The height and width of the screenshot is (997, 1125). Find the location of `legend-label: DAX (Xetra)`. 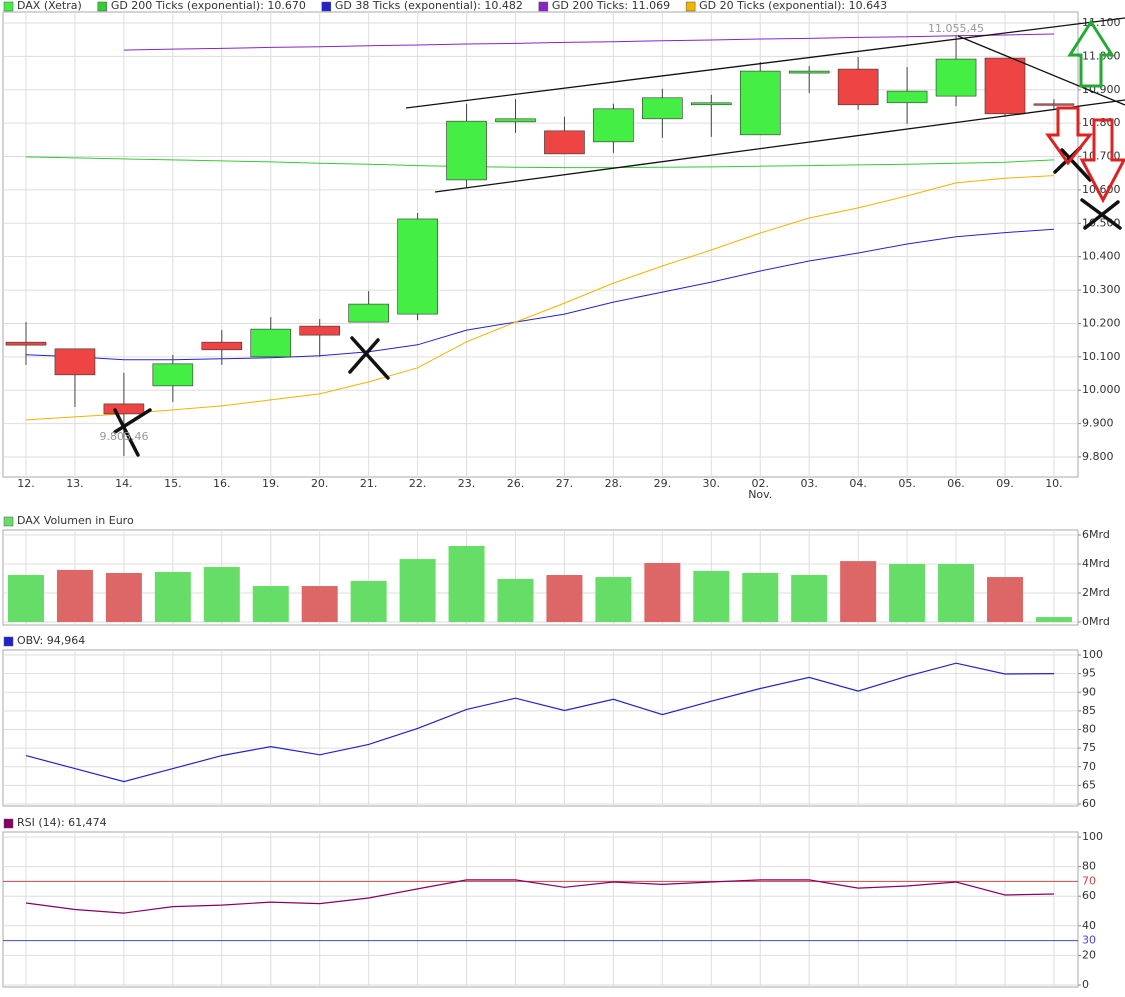

legend-label: DAX (Xetra) is located at coordinates (49, 6).